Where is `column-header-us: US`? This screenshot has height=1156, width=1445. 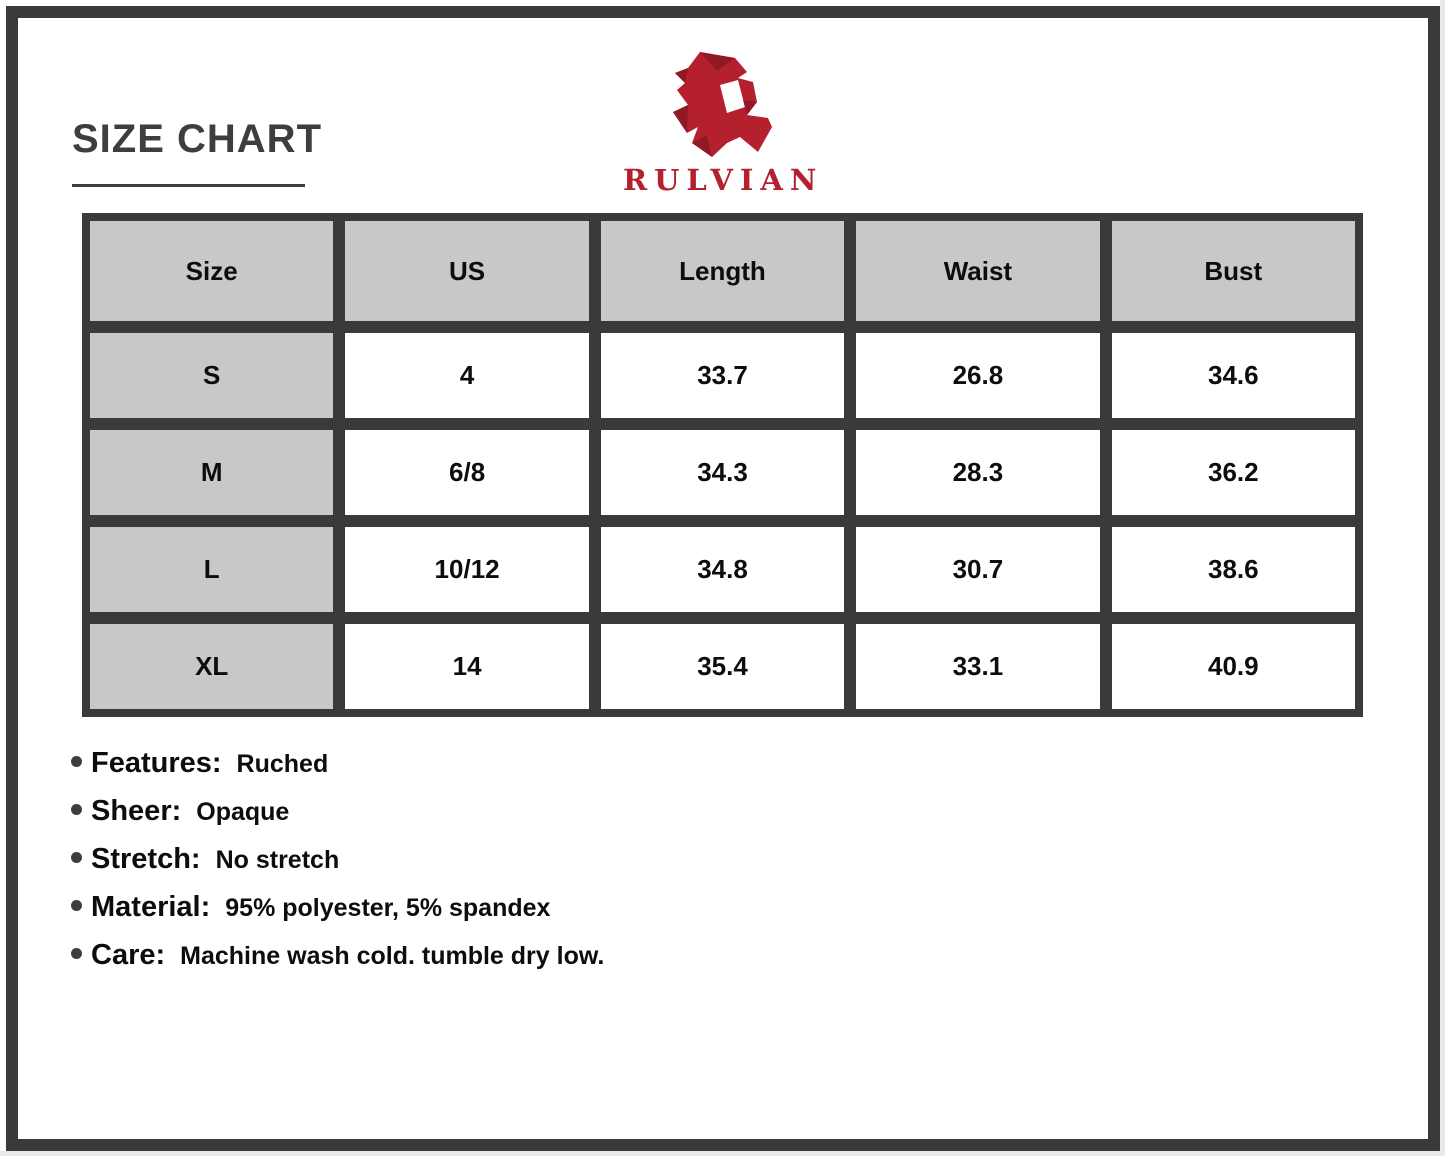 column-header-us: US is located at coordinates (467, 271).